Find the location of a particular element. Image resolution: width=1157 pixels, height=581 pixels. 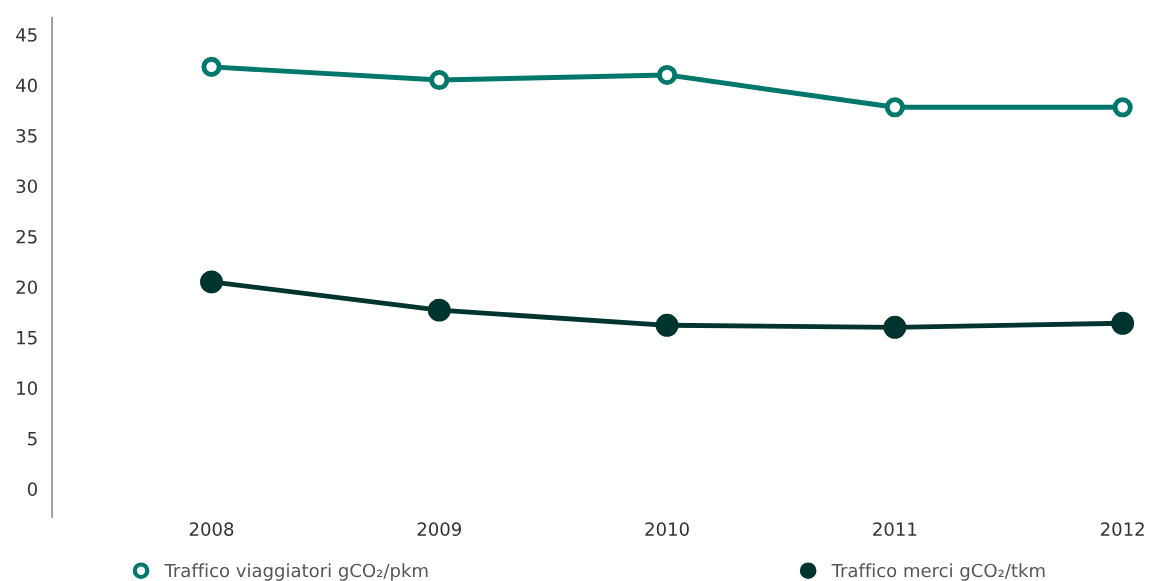

x-tick-label: 2009 is located at coordinates (439, 529).